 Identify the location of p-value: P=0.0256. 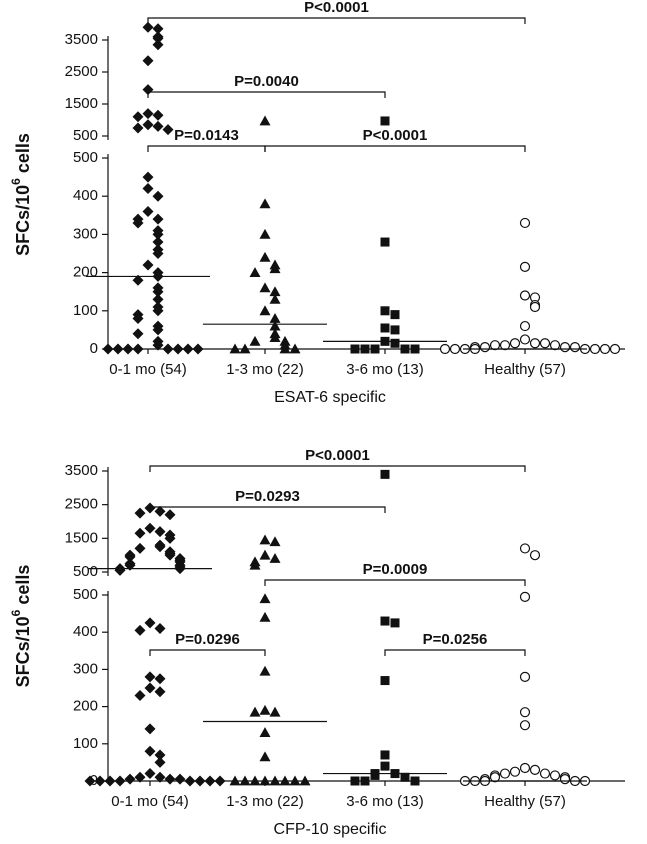
(455, 639).